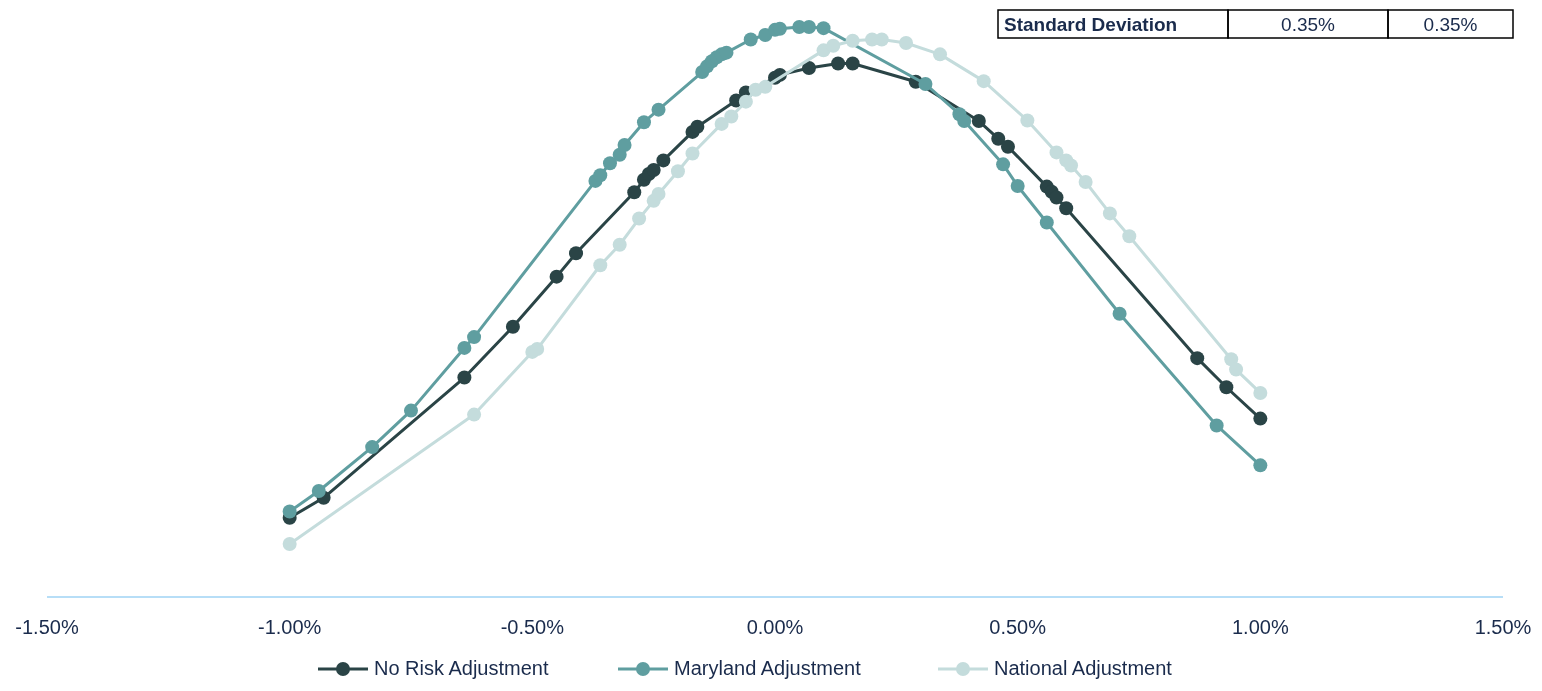 This screenshot has height=691, width=1542. What do you see at coordinates (1083, 668) in the screenshot?
I see `legend-label: National Adjustment` at bounding box center [1083, 668].